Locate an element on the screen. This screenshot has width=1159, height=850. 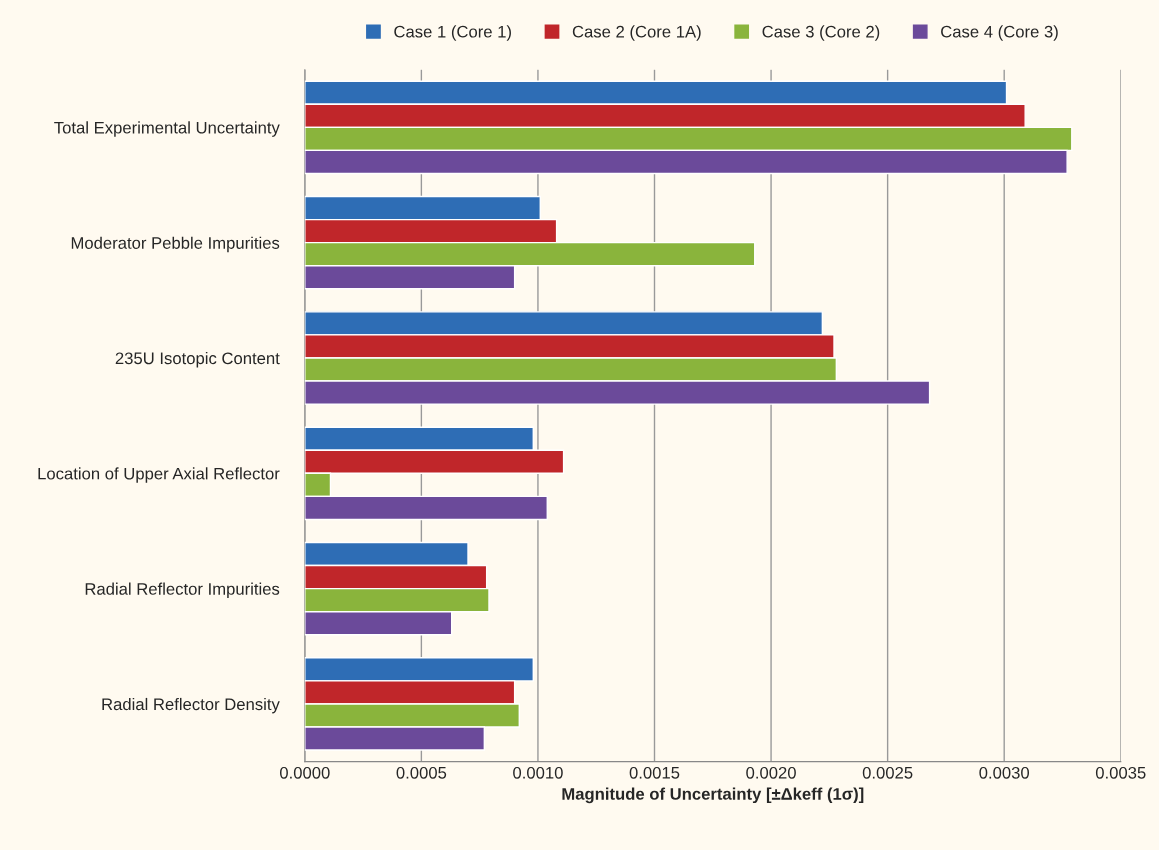
x-tick-label: 0.0030 is located at coordinates (1004, 772).